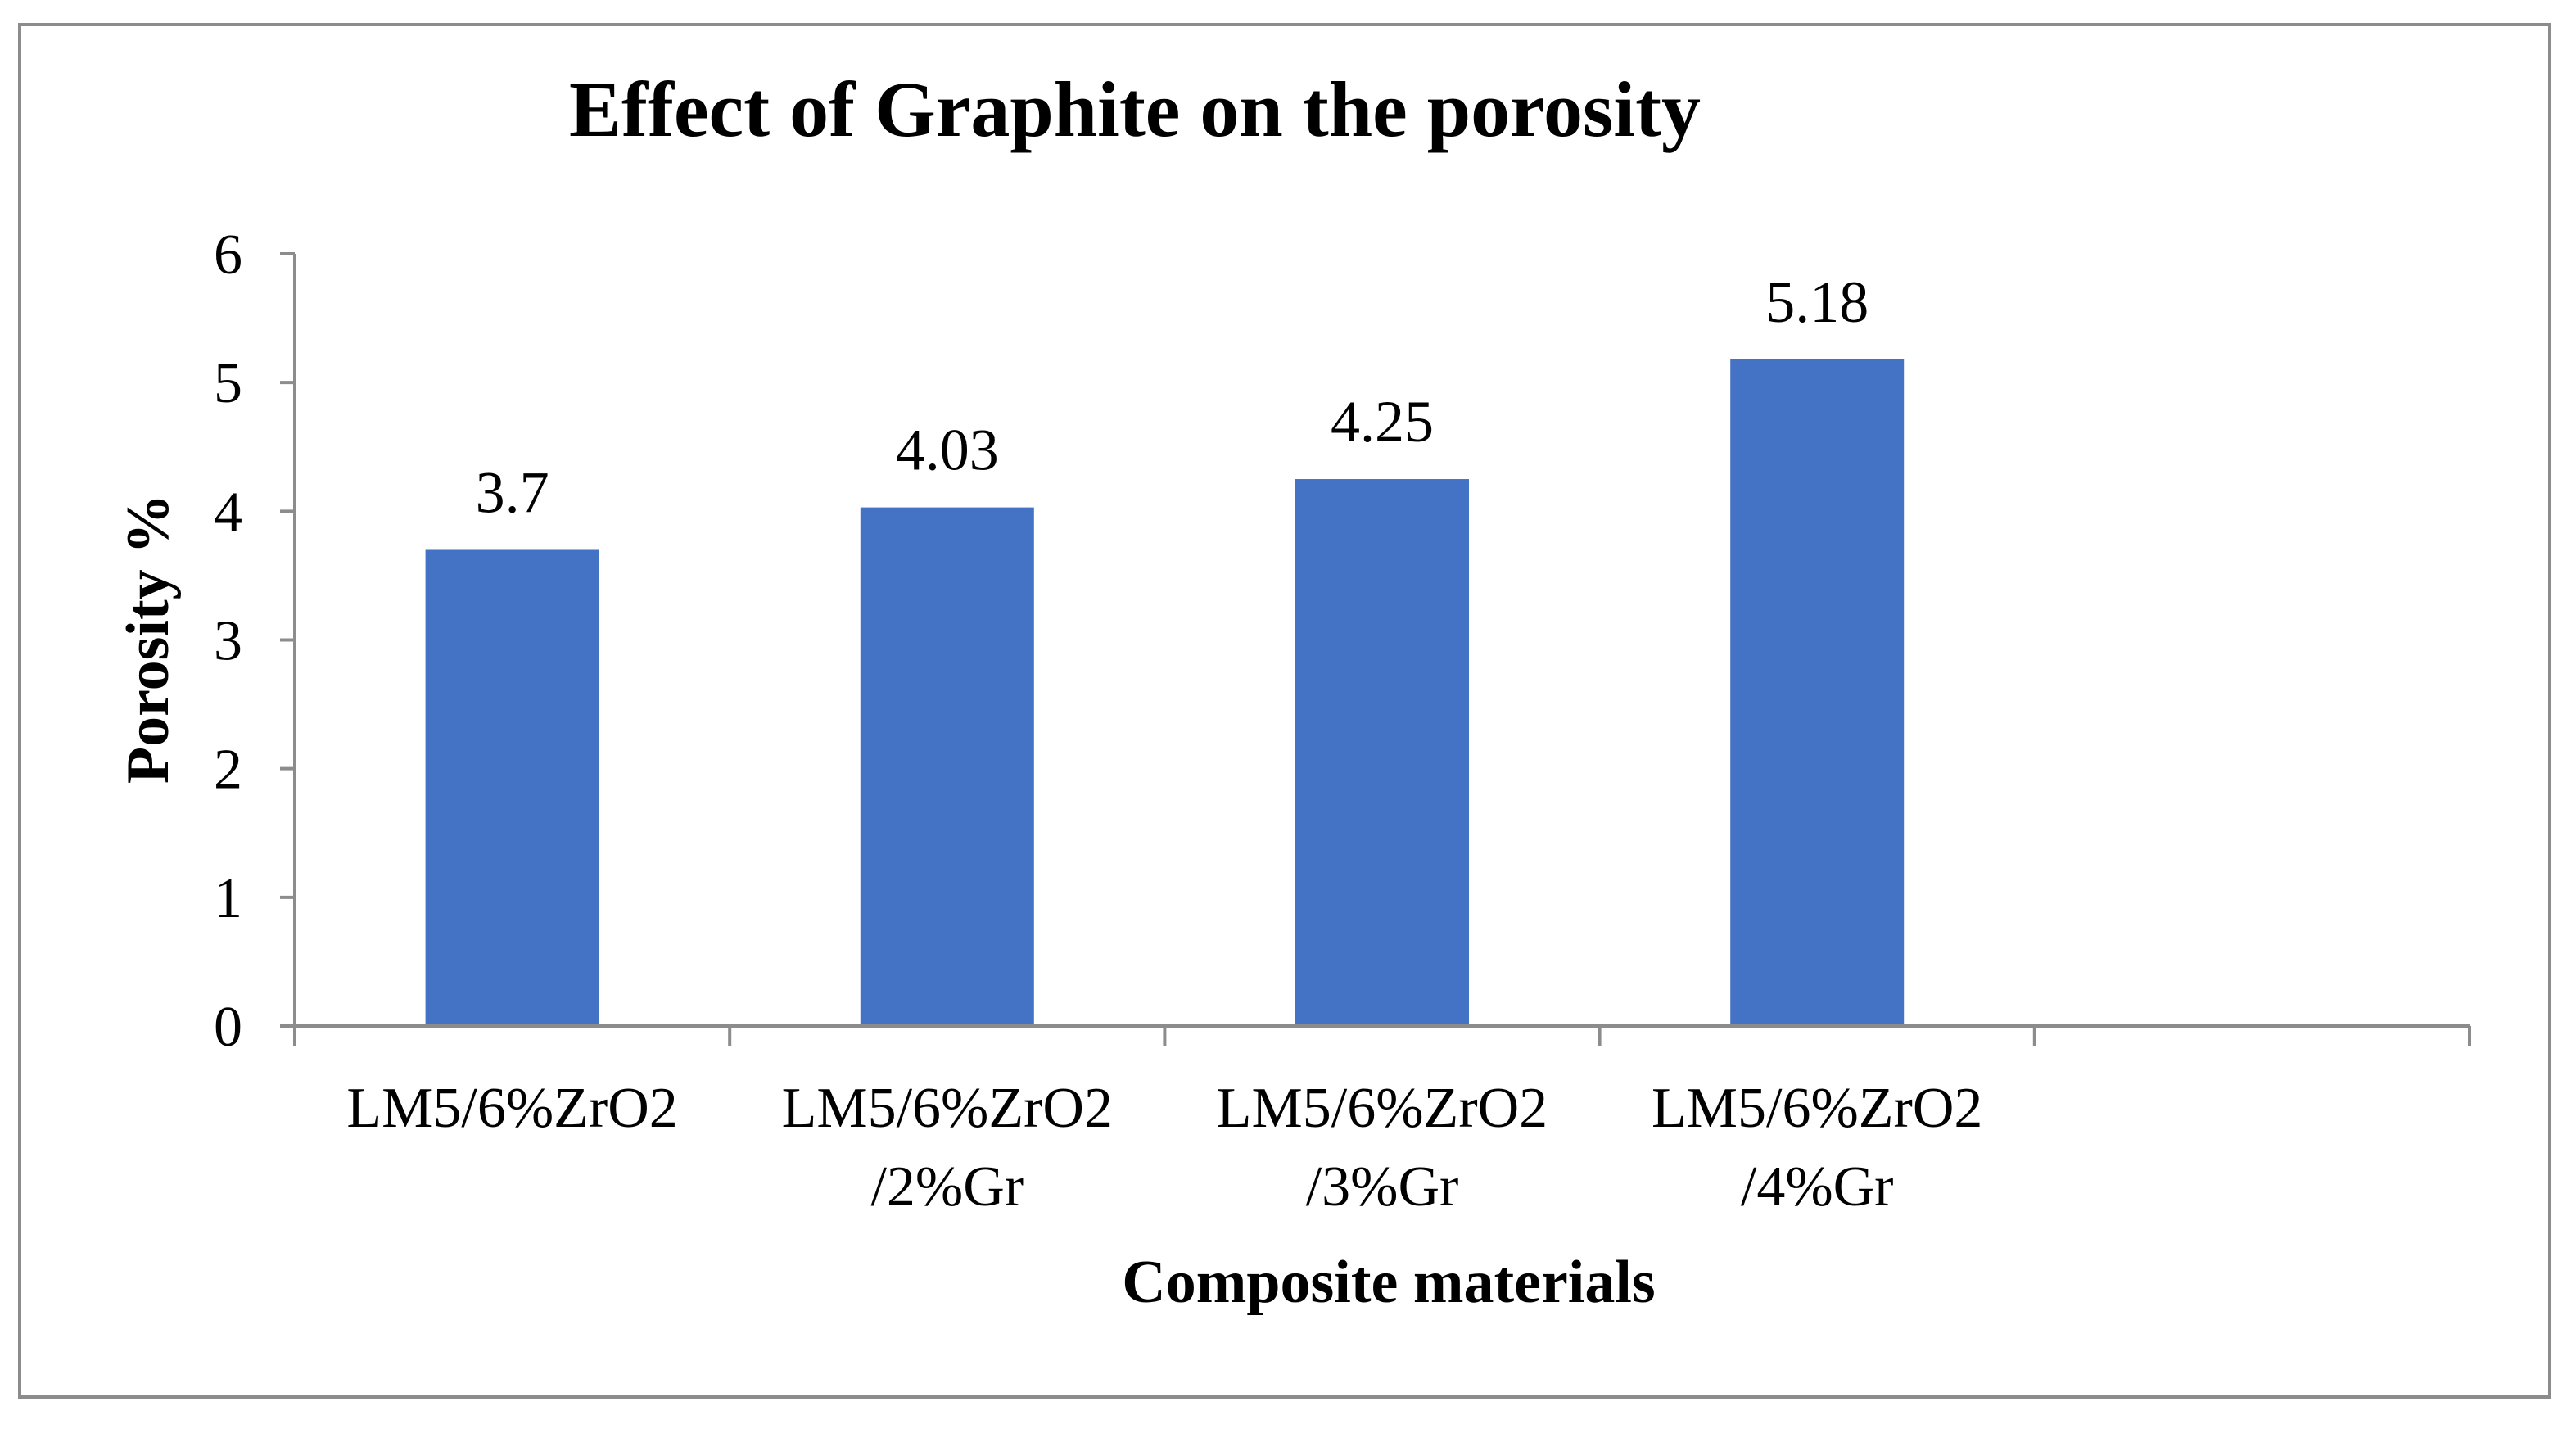  What do you see at coordinates (1382, 1186) in the screenshot?
I see `category-label-3-line-2: /3%Gr` at bounding box center [1382, 1186].